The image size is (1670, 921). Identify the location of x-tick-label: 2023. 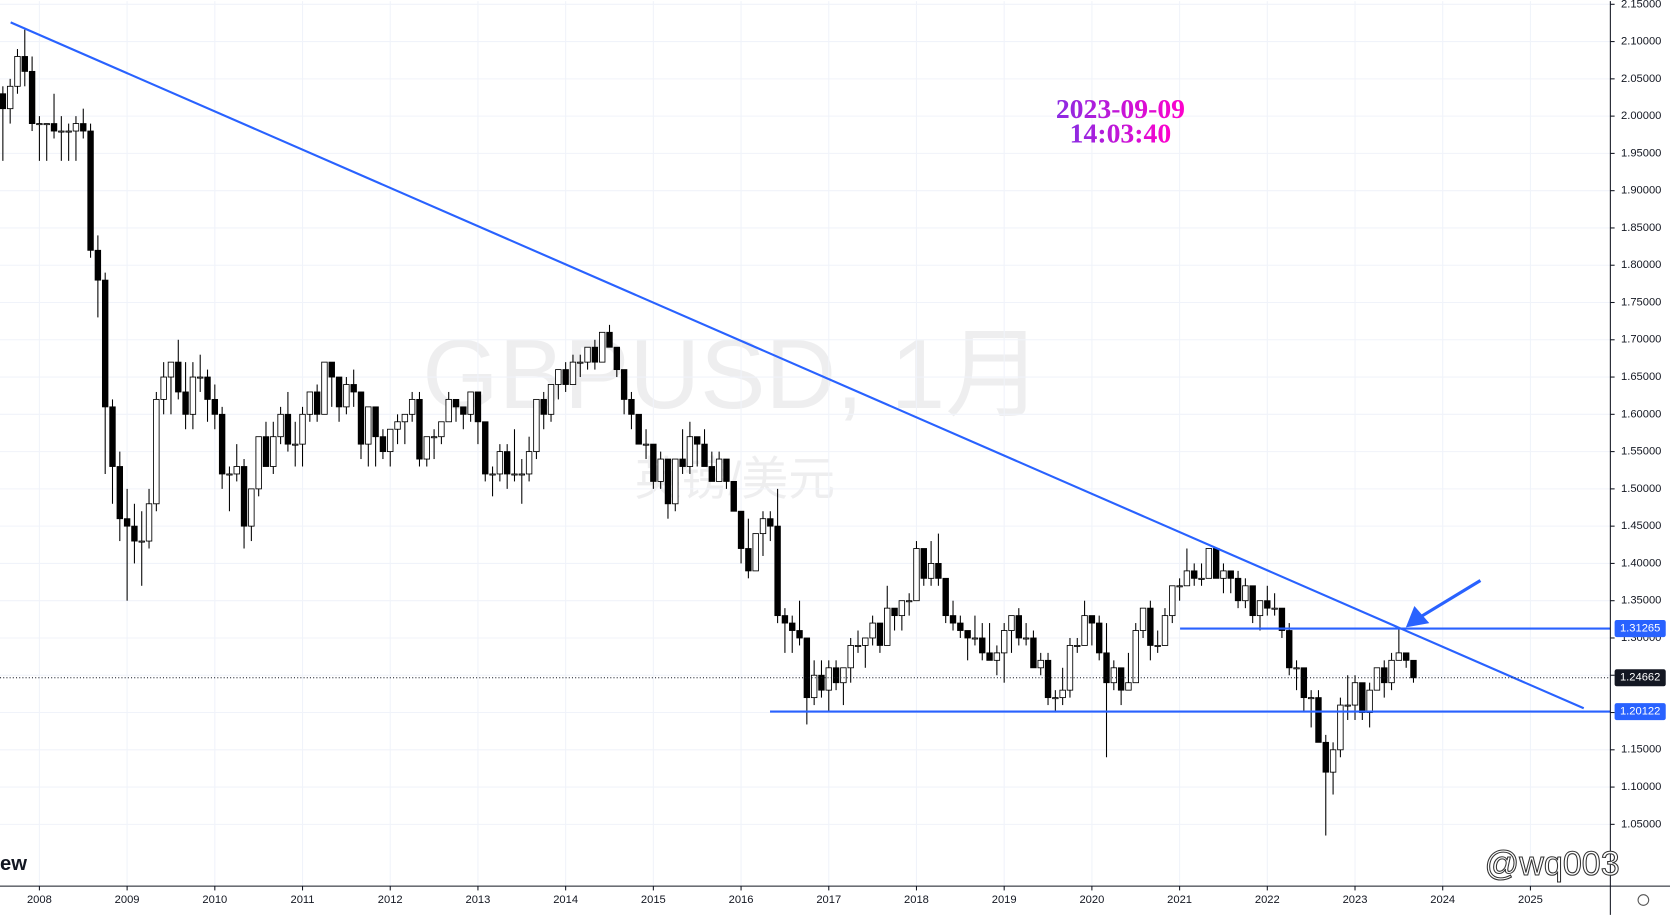
(1355, 900).